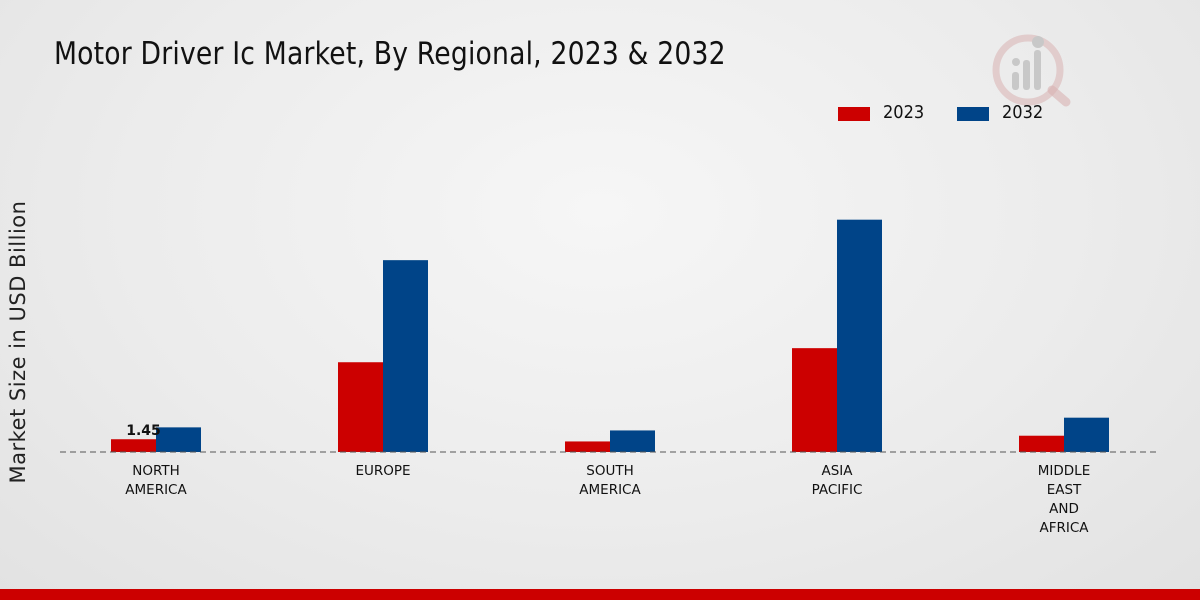 The height and width of the screenshot is (600, 1200). I want to click on x-tick-label-0: NORTH AMERICA, so click(156, 480).